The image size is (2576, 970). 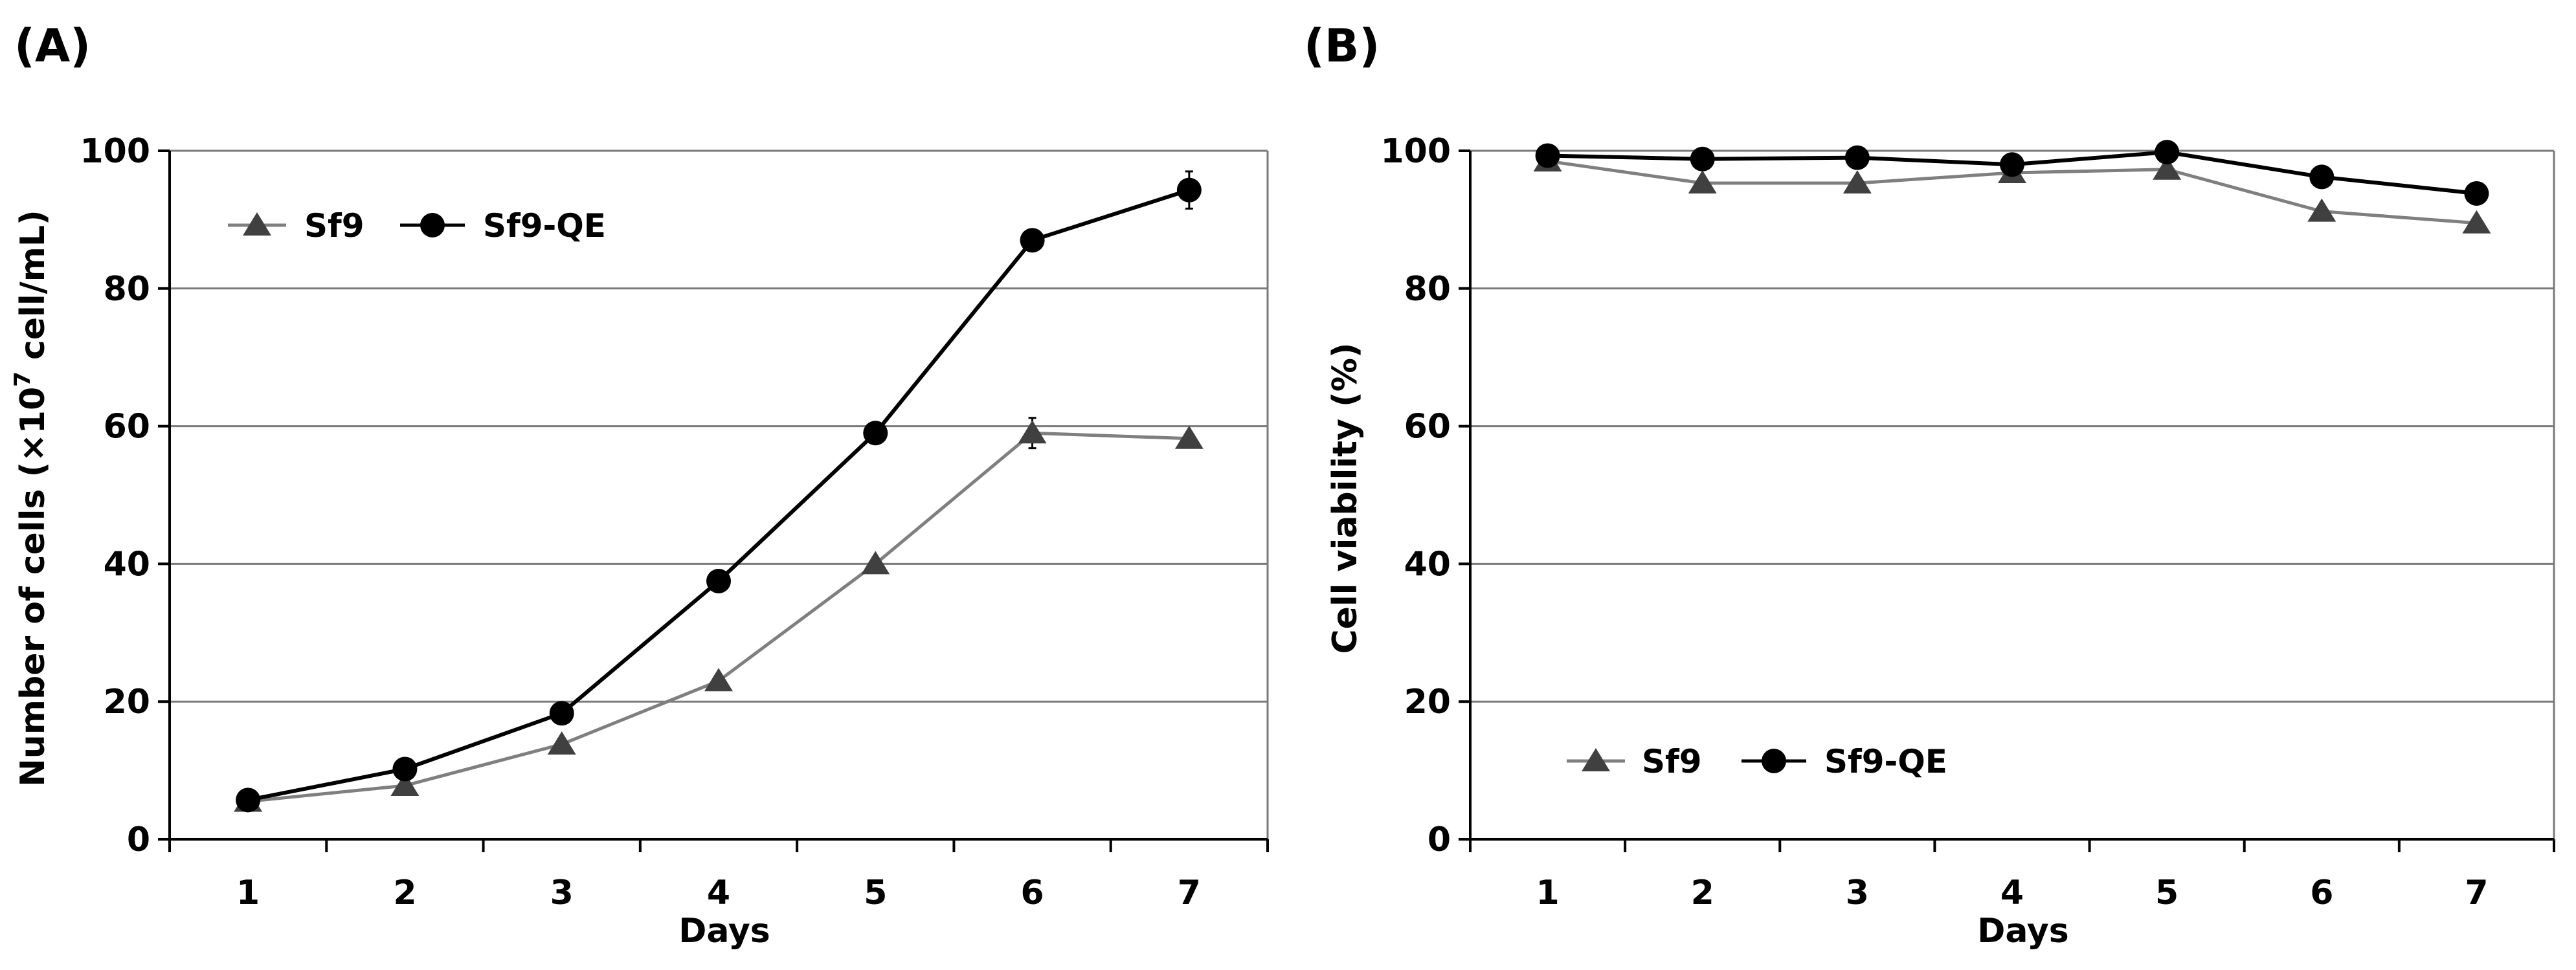 What do you see at coordinates (2023, 932) in the screenshot?
I see `panel-b-x-axis-title: Days` at bounding box center [2023, 932].